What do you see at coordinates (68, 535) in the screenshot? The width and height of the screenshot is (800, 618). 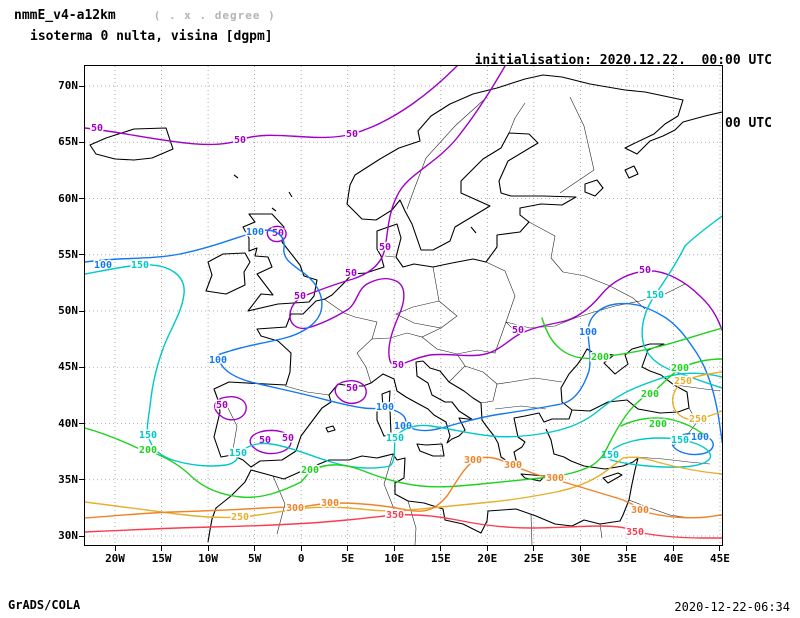 I see `lat-tick-label: 30N` at bounding box center [68, 535].